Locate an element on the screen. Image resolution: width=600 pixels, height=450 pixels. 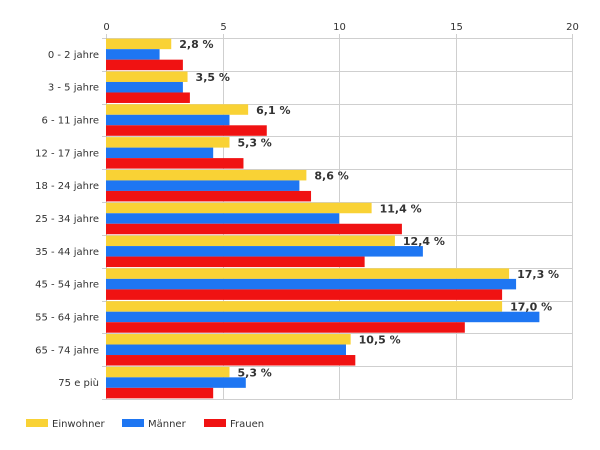
data-label: 11,4 % is located at coordinates (401, 208).